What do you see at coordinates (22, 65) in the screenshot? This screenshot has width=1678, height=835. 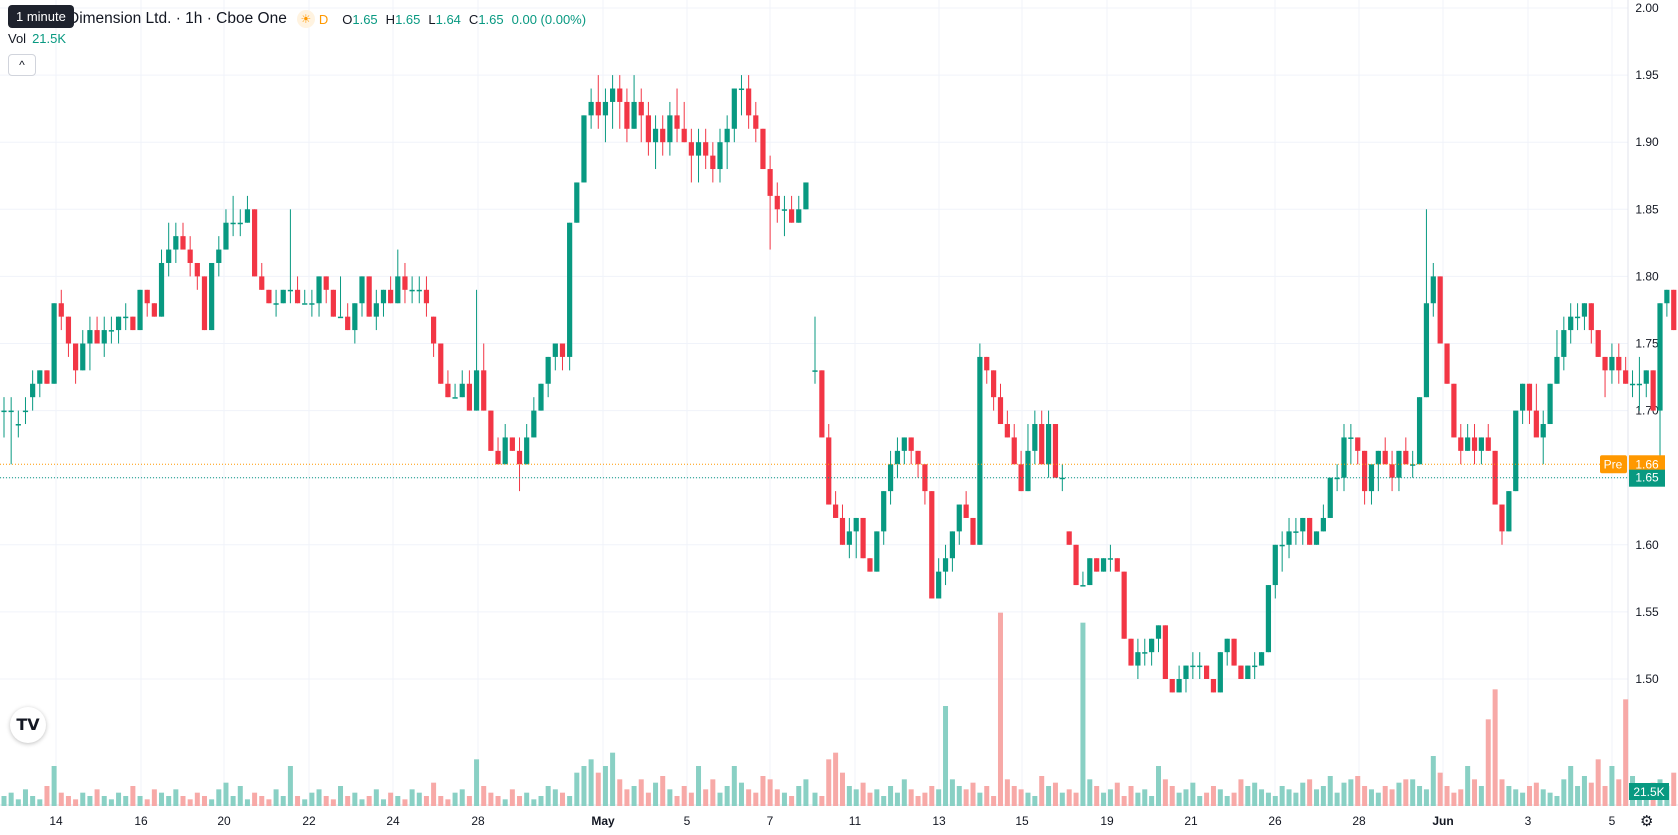 I see `collapse-legend-button: ^` at bounding box center [22, 65].